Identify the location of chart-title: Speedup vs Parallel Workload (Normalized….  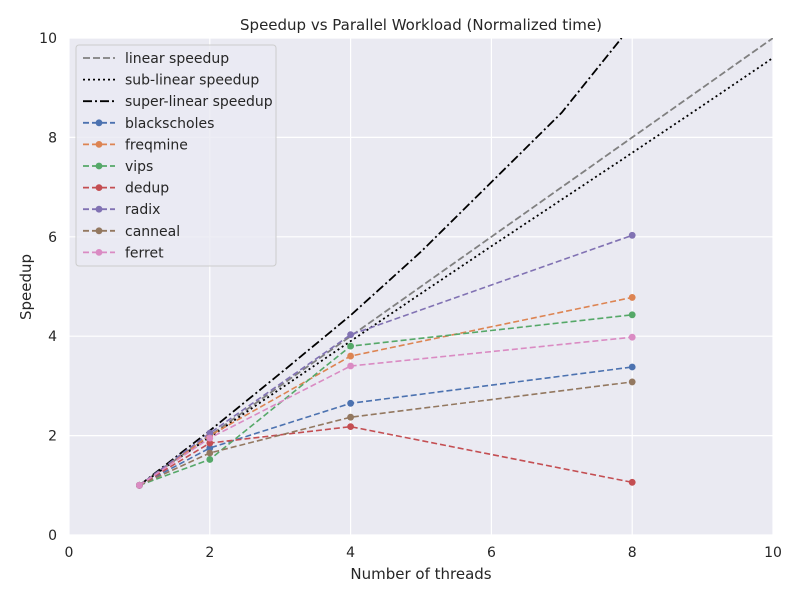
(421, 25).